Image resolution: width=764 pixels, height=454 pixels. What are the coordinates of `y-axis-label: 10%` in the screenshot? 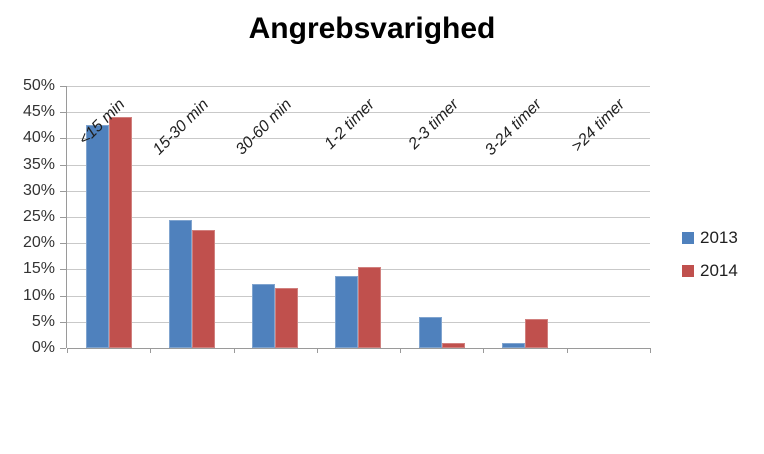 It's located at (38, 295).